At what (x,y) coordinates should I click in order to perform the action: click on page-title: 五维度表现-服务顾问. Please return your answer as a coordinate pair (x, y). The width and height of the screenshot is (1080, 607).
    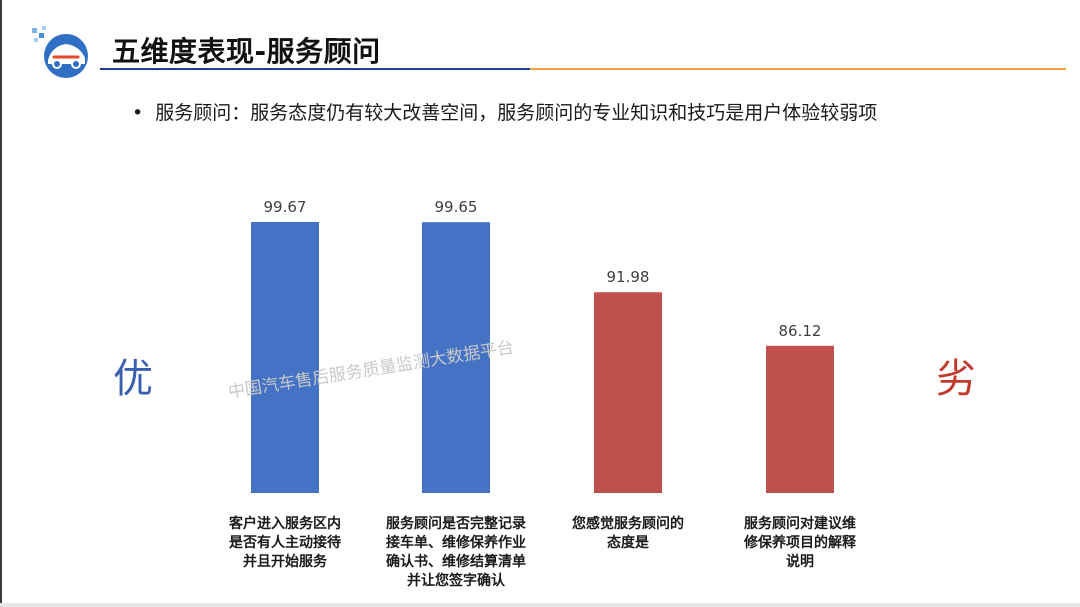
    Looking at the image, I should click on (246, 51).